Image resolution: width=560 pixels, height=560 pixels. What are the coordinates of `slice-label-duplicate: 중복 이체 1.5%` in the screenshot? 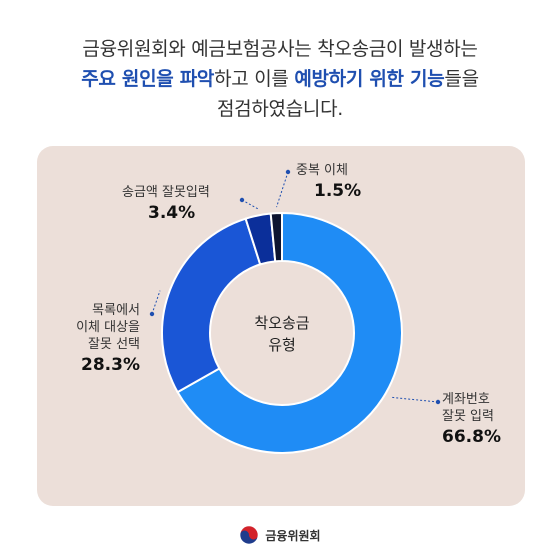 It's located at (328, 181).